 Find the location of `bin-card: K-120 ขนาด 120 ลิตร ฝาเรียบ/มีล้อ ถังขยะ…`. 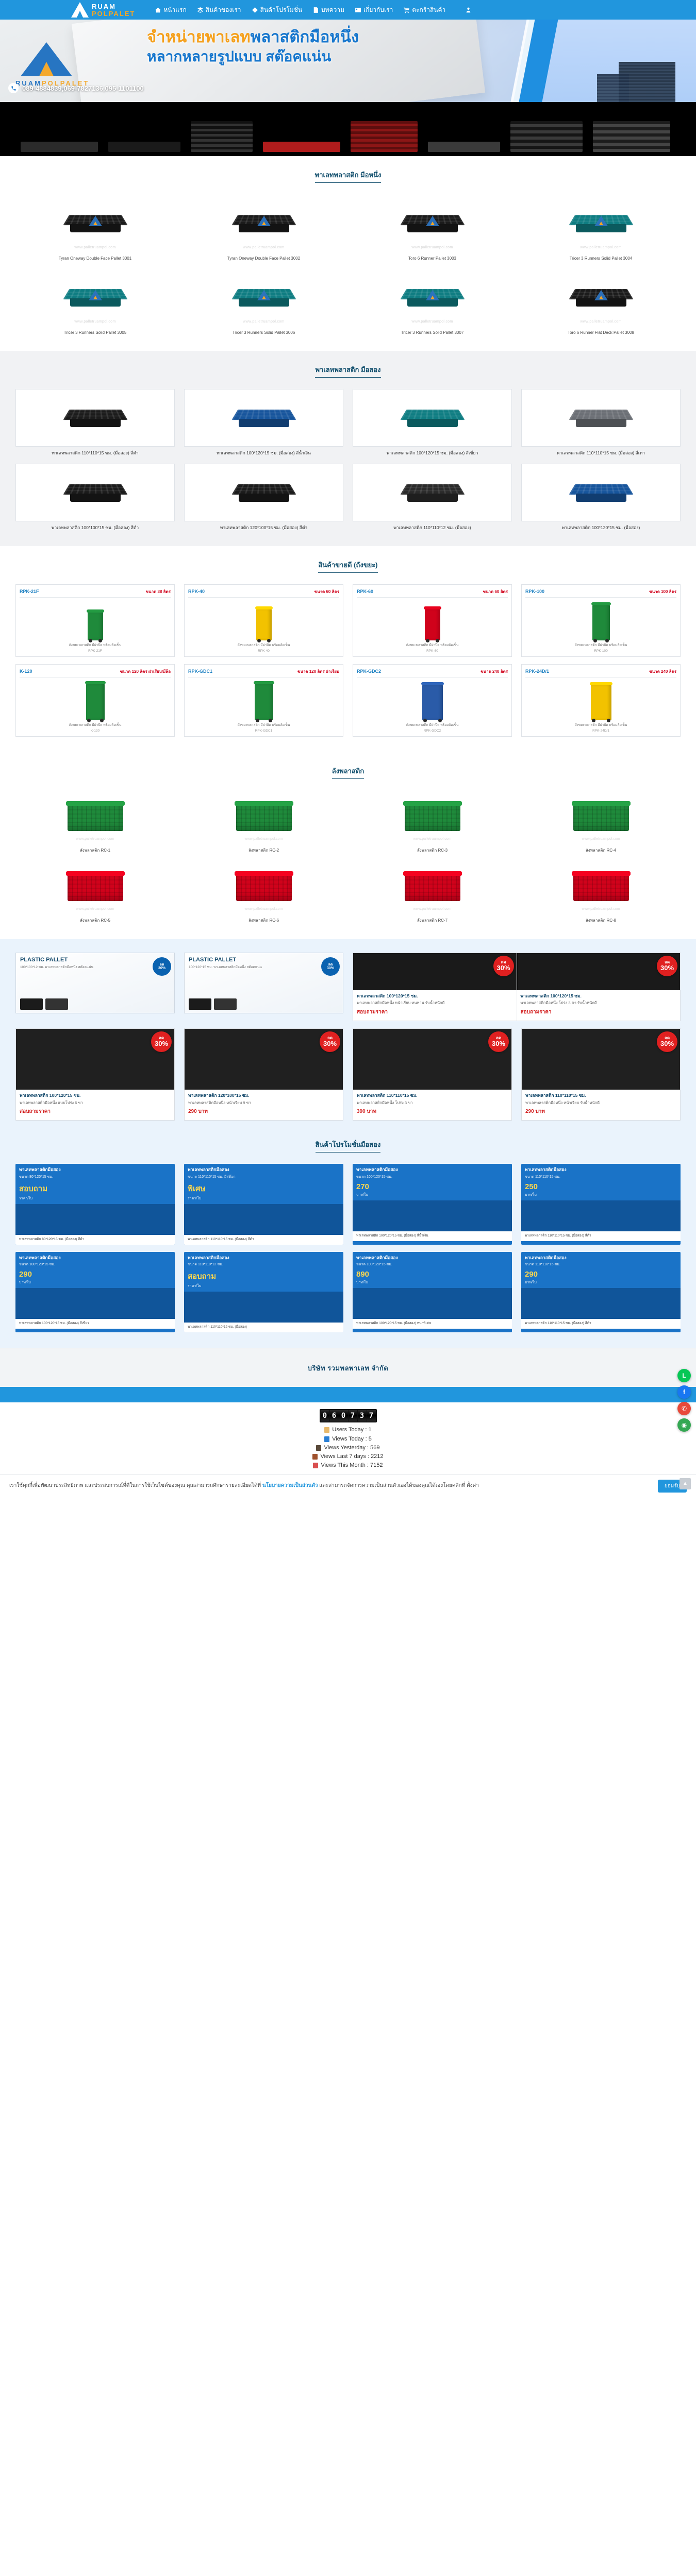

bin-card: K-120 ขนาด 120 ลิตร ฝาเรียบ/มีล้อ ถังขยะ… is located at coordinates (95, 700).